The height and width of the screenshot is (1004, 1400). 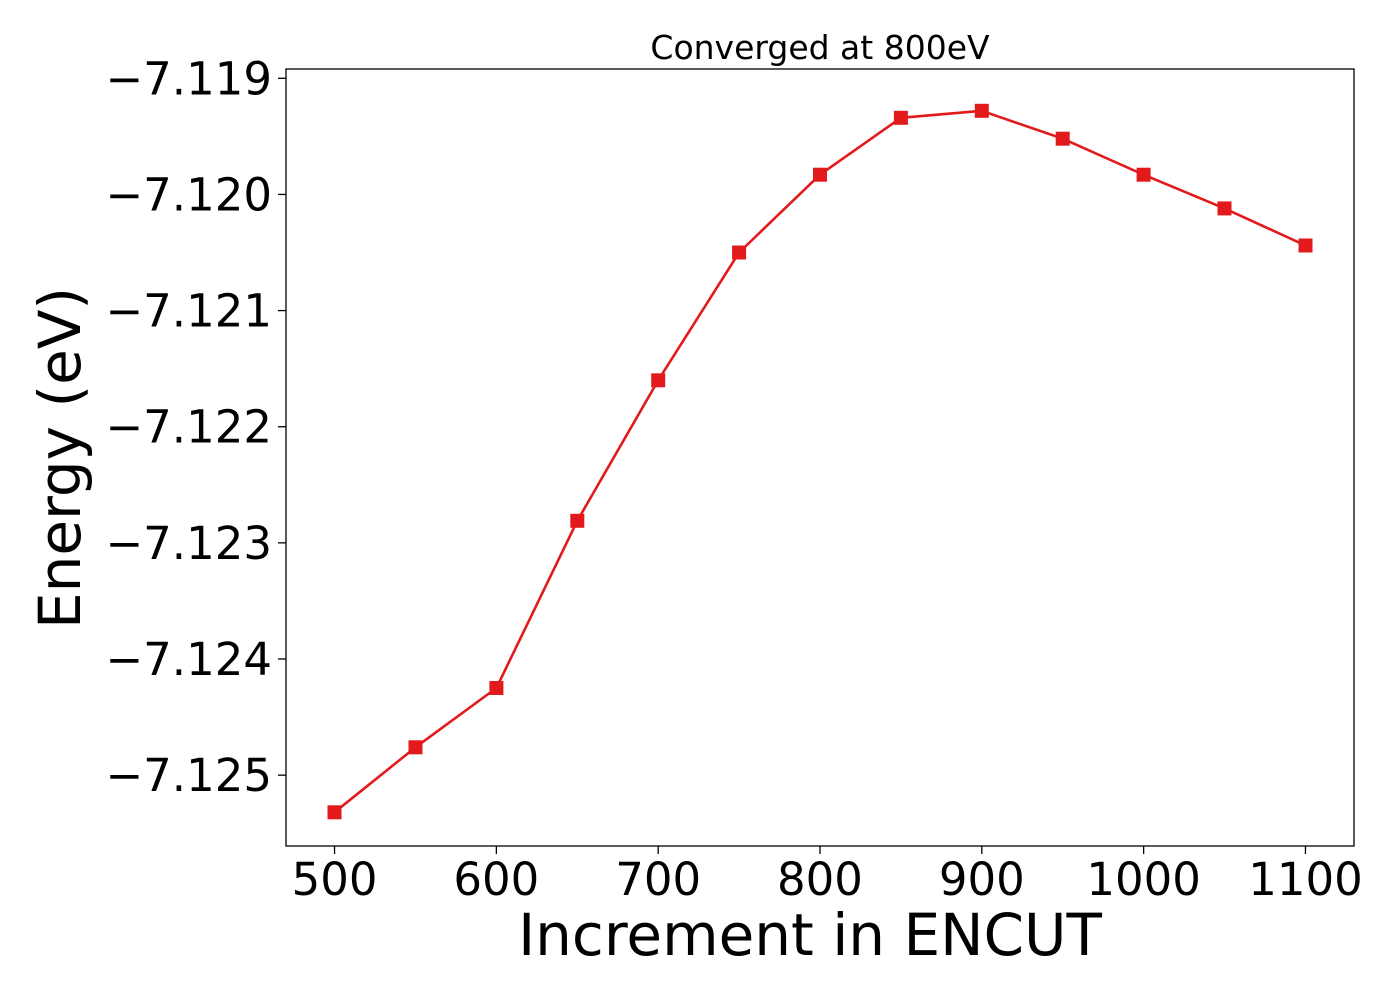 I want to click on x-axis-label: Increment in ENCUT, so click(x=810, y=935).